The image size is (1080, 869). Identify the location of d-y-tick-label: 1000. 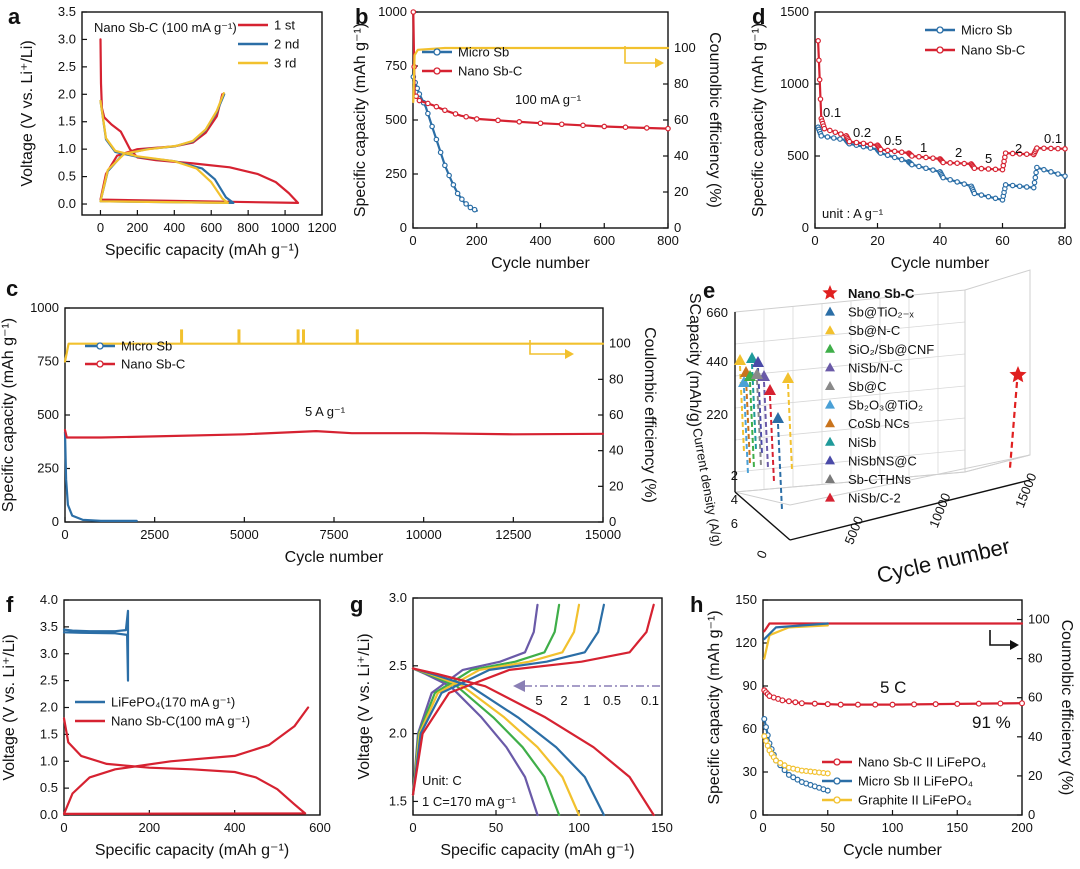
(794, 83).